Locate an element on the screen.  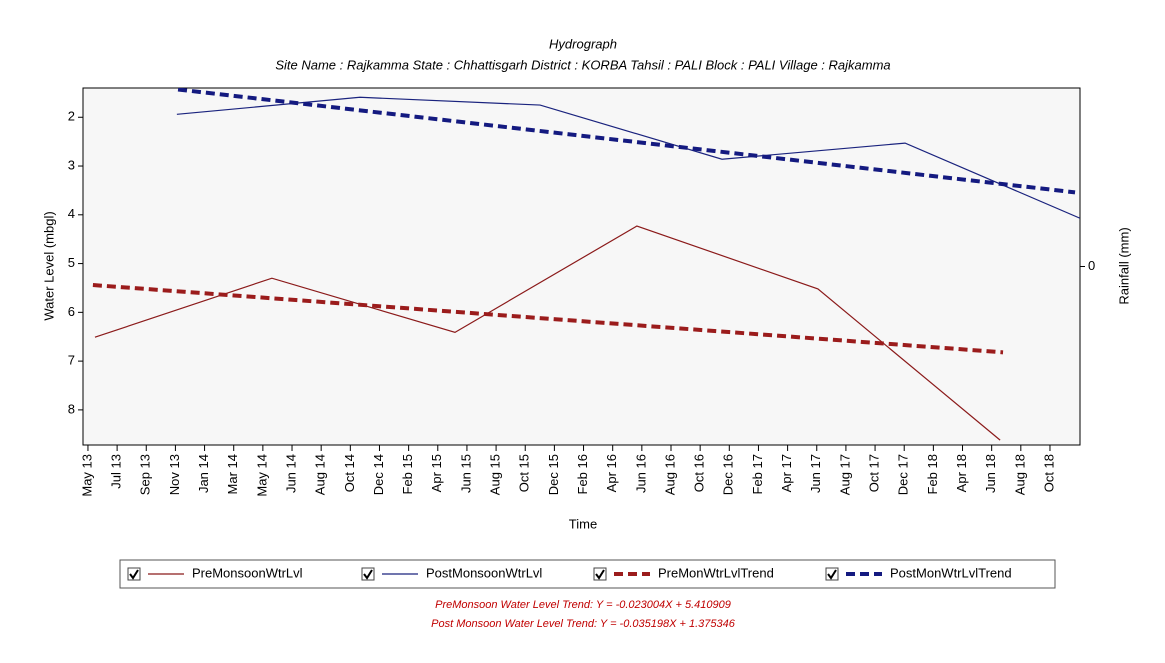
y2-axis-label: Rainfall (mm) is located at coordinates (1123, 265).